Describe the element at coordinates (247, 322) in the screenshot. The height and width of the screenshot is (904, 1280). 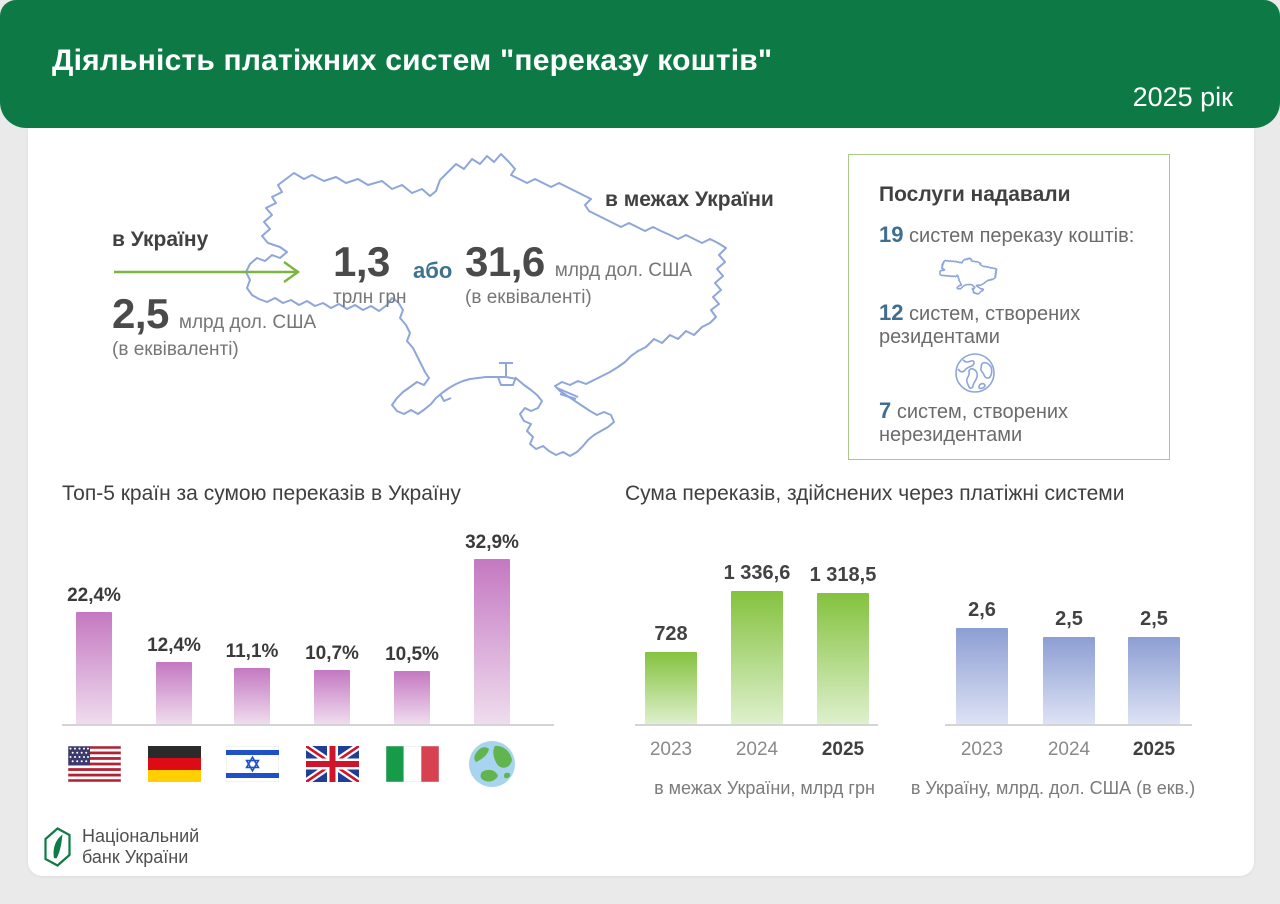
I see `inbound-amount-unit: млрд дол. США` at that location.